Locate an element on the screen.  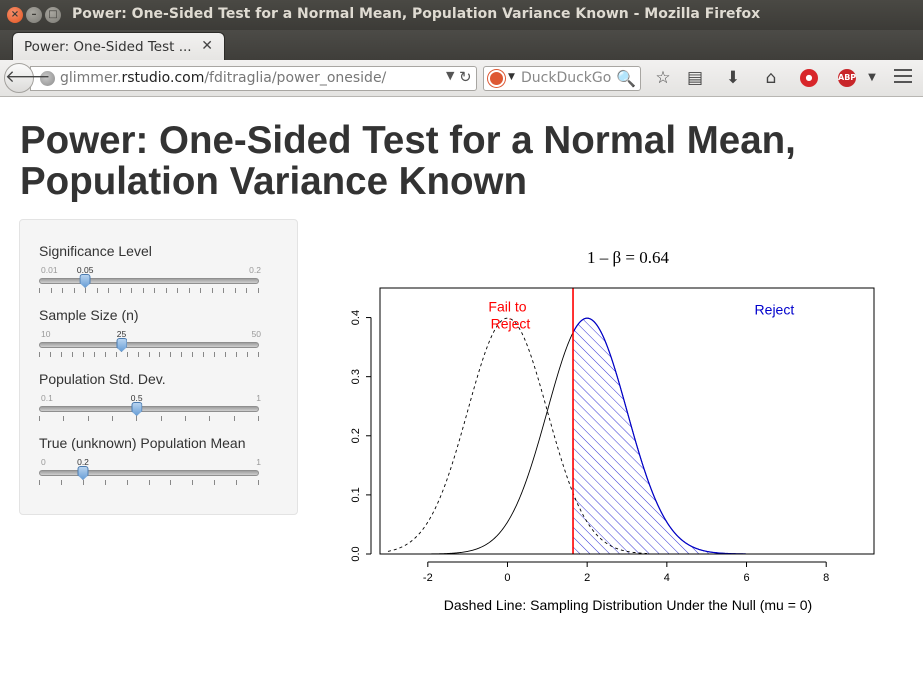
y-tick-label: 0.3 is located at coordinates (356, 376).